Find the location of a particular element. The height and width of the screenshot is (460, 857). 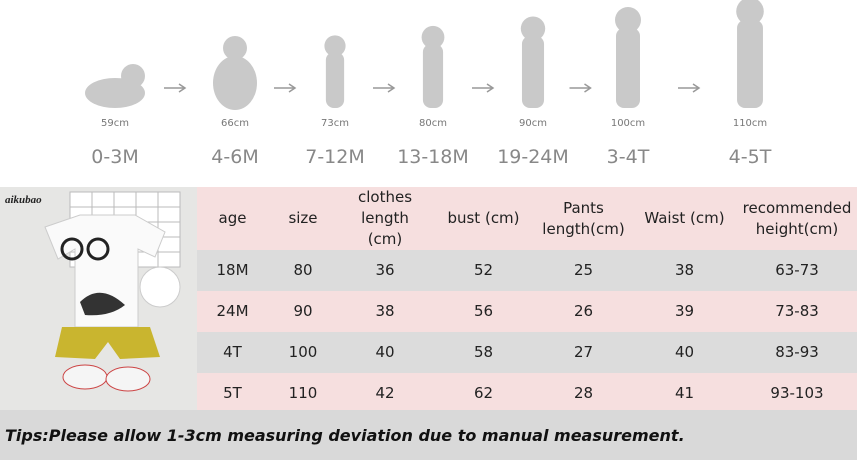

product-photo: aikubao is located at coordinates (98, 298).